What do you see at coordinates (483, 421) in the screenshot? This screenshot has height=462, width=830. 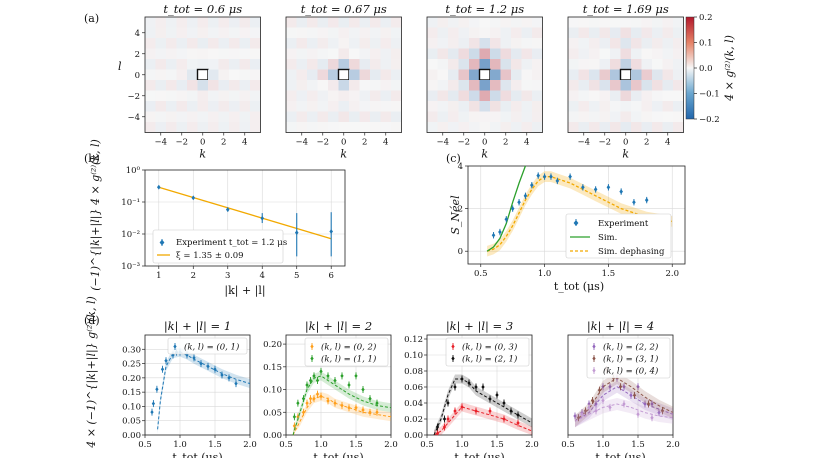 I see `subplot-sim-line` at bounding box center [483, 421].